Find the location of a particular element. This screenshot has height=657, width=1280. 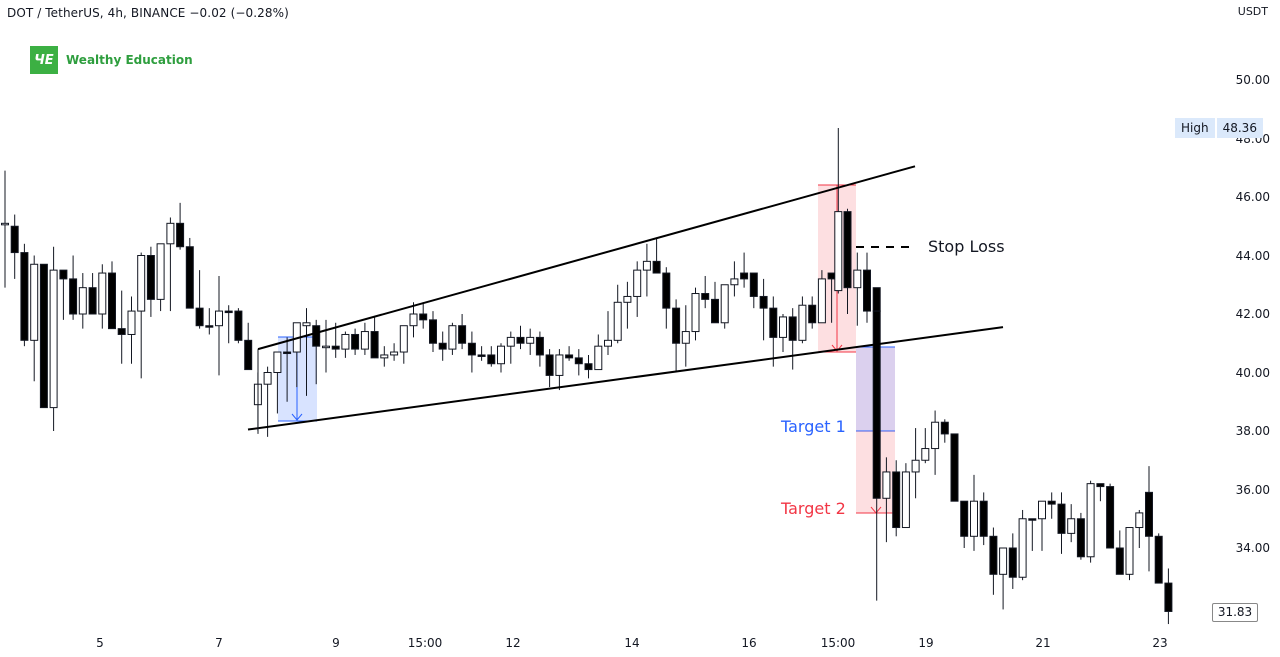

upper-trendline is located at coordinates (586, 258).